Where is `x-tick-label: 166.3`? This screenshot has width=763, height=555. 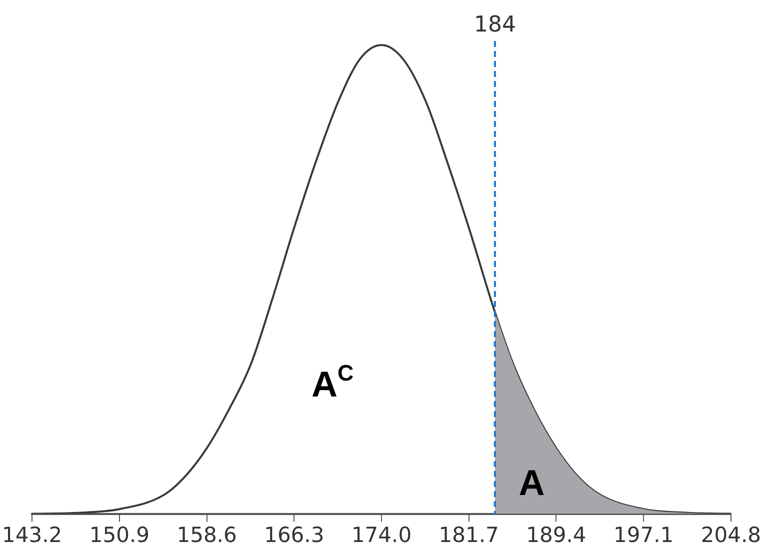 x-tick-label: 166.3 is located at coordinates (294, 534).